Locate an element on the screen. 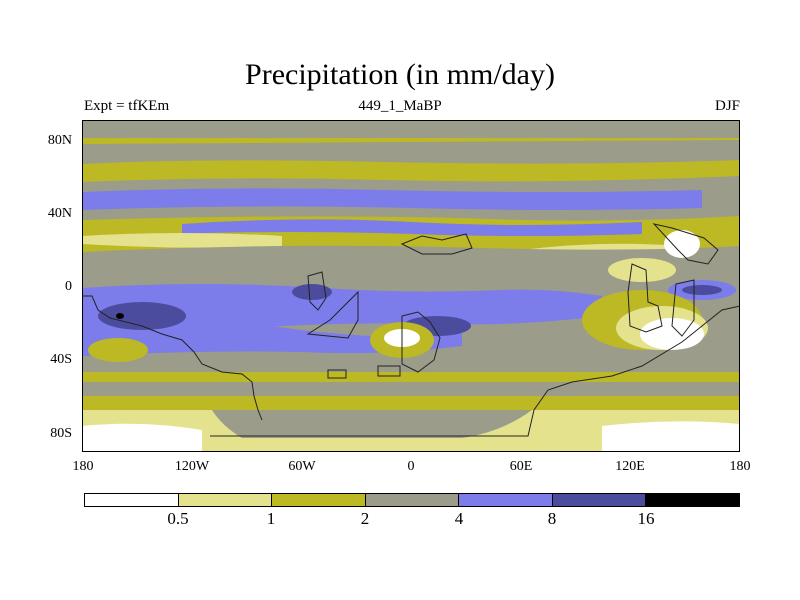 This screenshot has height=600, width=800. xlabel-60e: 60E is located at coordinates (521, 466).